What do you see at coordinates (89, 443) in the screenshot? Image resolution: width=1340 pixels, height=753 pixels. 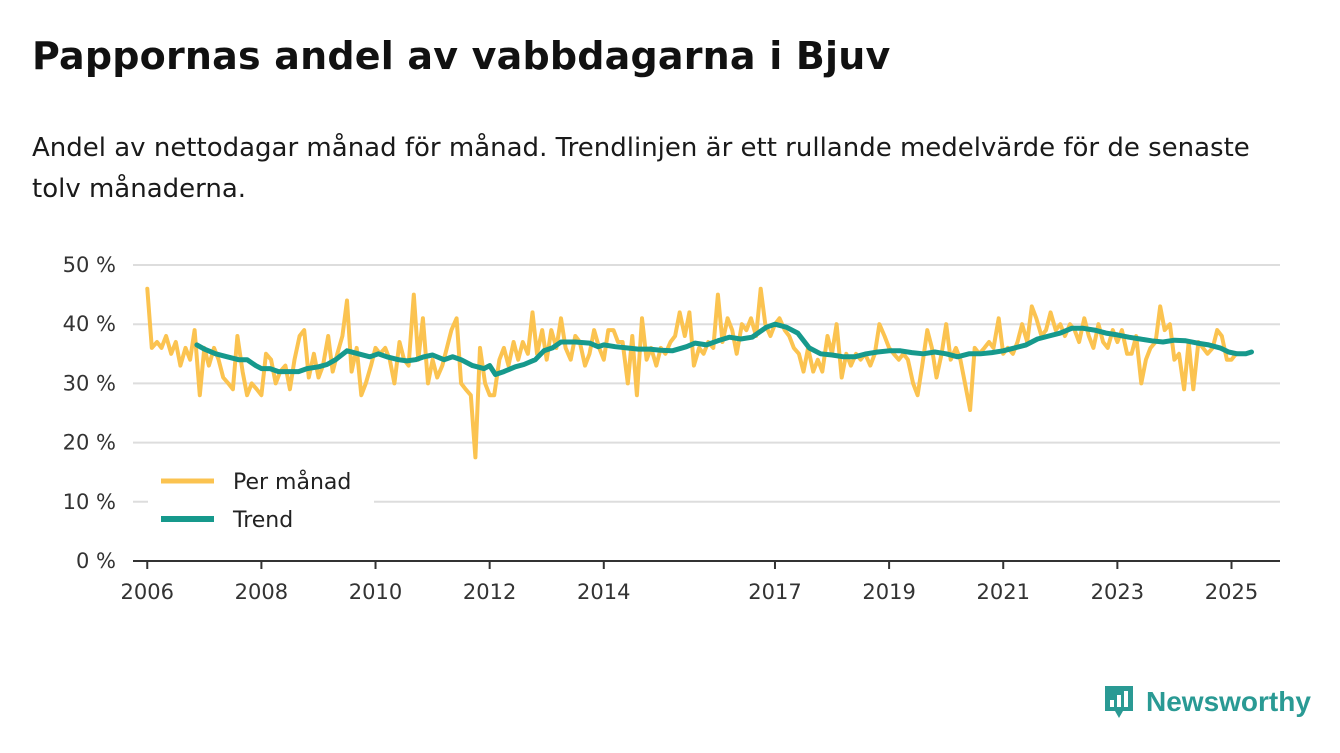 I see `y-tick-label: 20 %` at bounding box center [89, 443].